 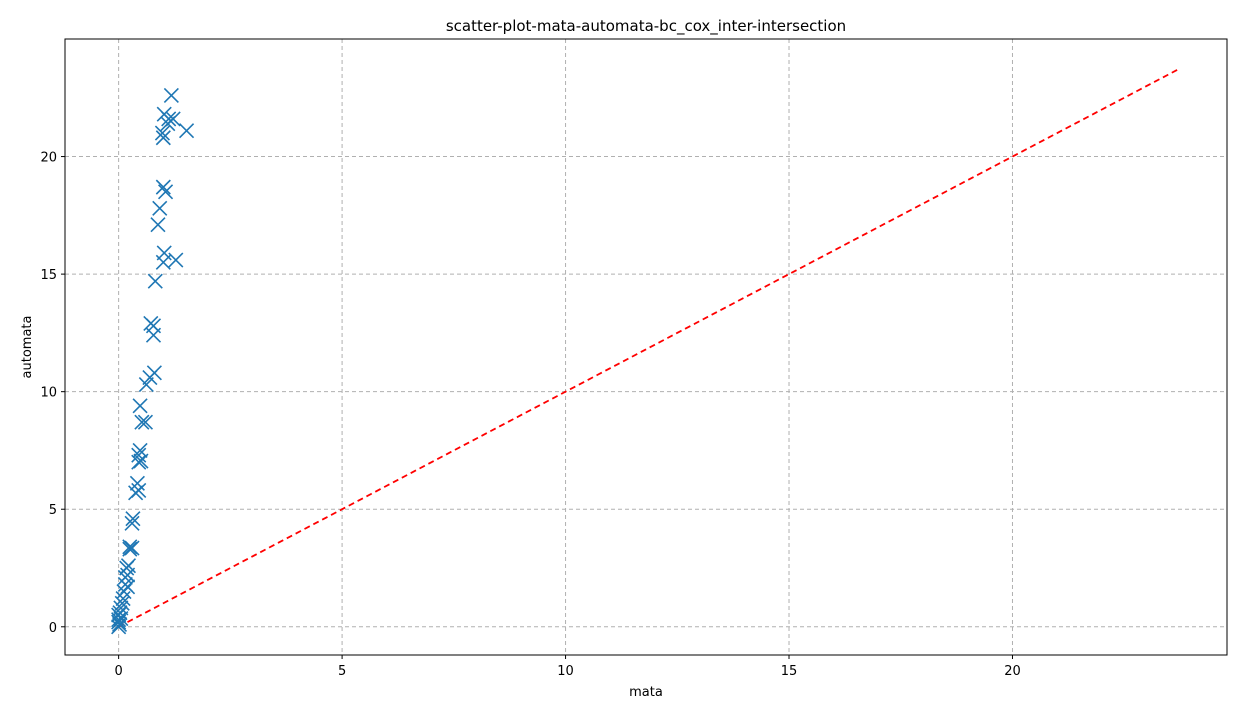 I want to click on x-tick-label: 5, so click(x=342, y=671).